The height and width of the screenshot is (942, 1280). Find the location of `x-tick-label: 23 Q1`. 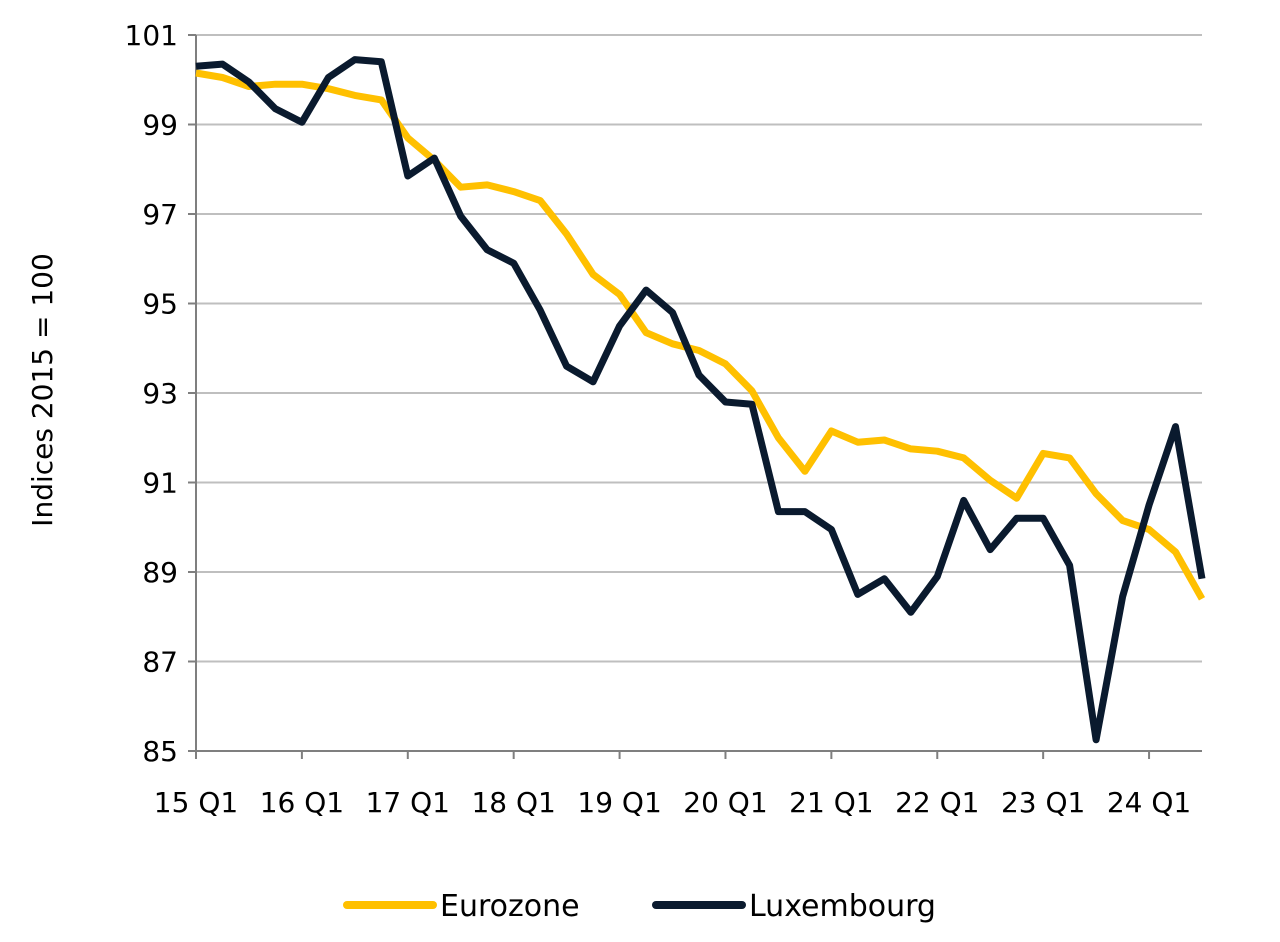

x-tick-label: 23 Q1 is located at coordinates (1043, 802).